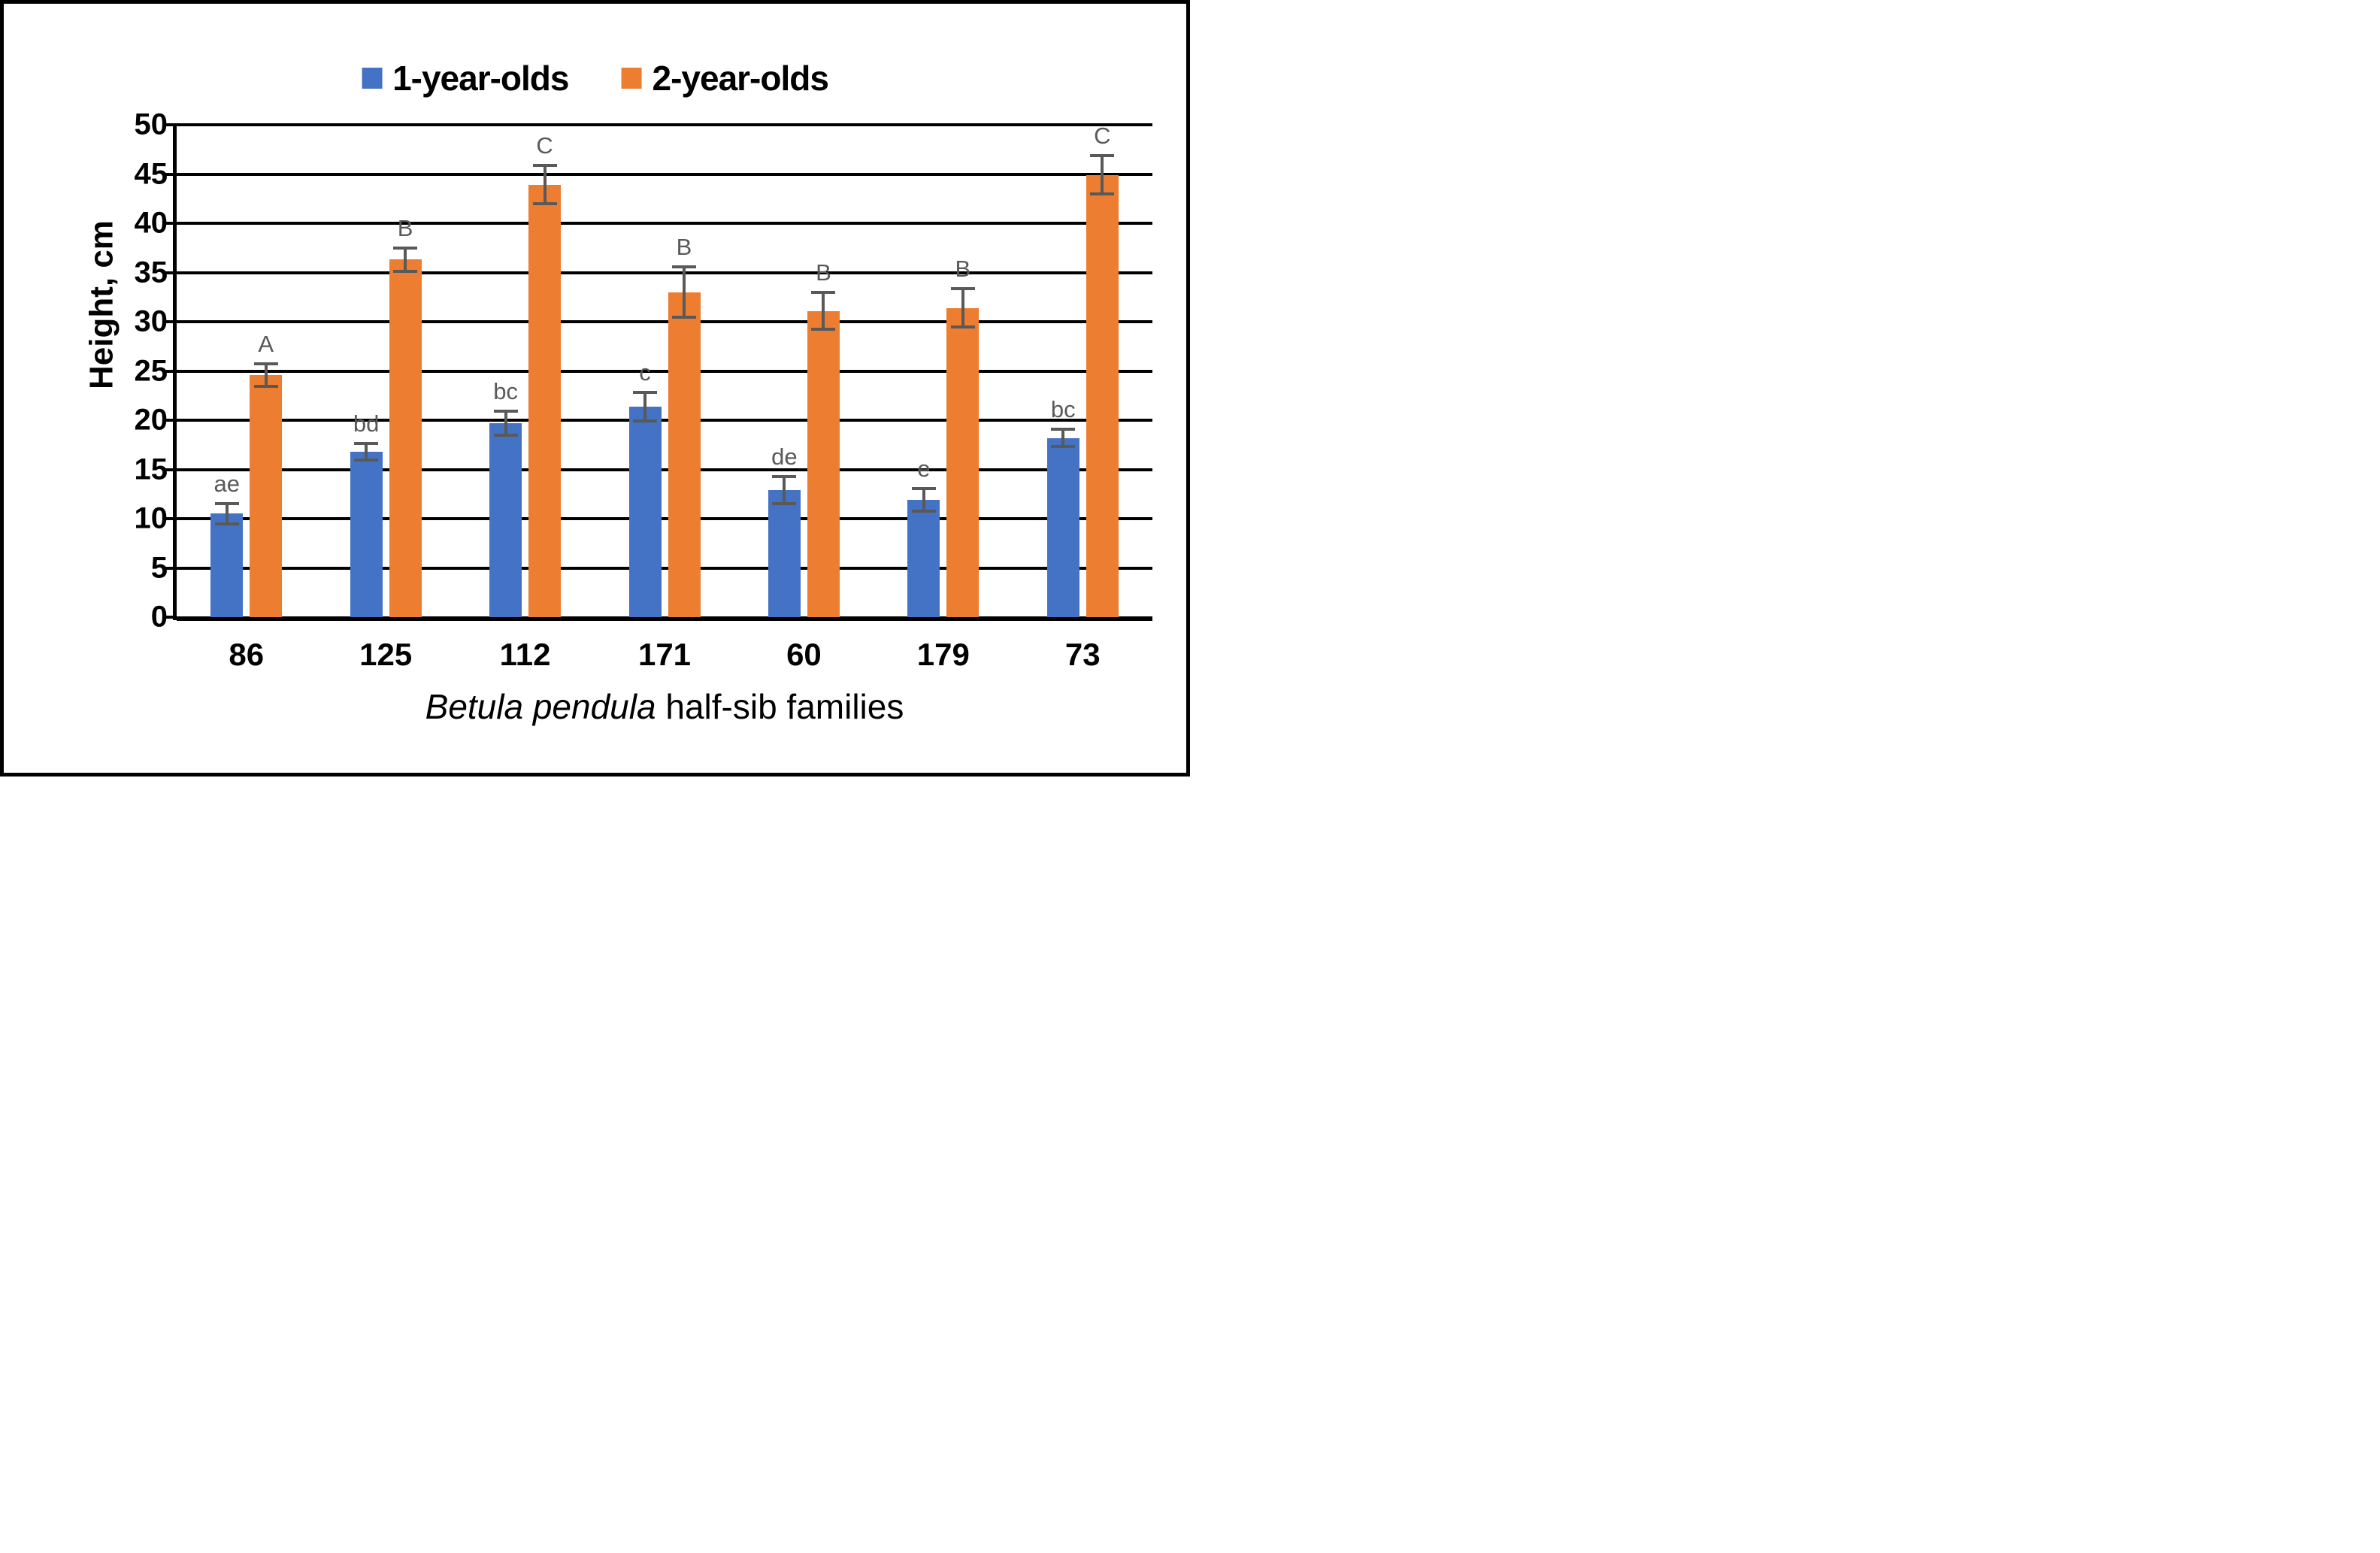 This screenshot has height=1553, width=2380. Describe the element at coordinates (544, 145) in the screenshot. I see `sig-letter-2-year-olds-112: C` at that location.